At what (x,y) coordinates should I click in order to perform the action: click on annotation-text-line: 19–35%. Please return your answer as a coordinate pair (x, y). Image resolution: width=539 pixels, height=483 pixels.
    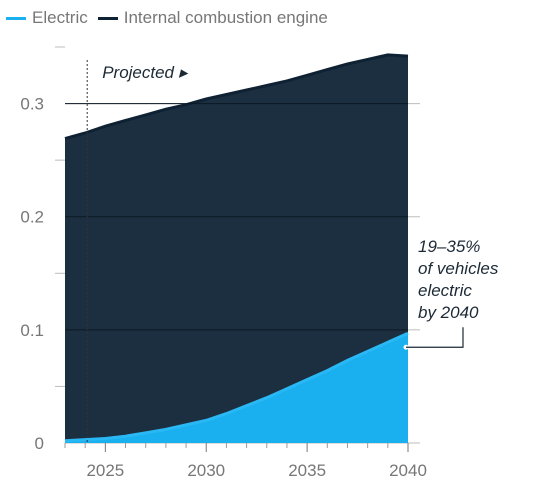
    Looking at the image, I should click on (449, 246).